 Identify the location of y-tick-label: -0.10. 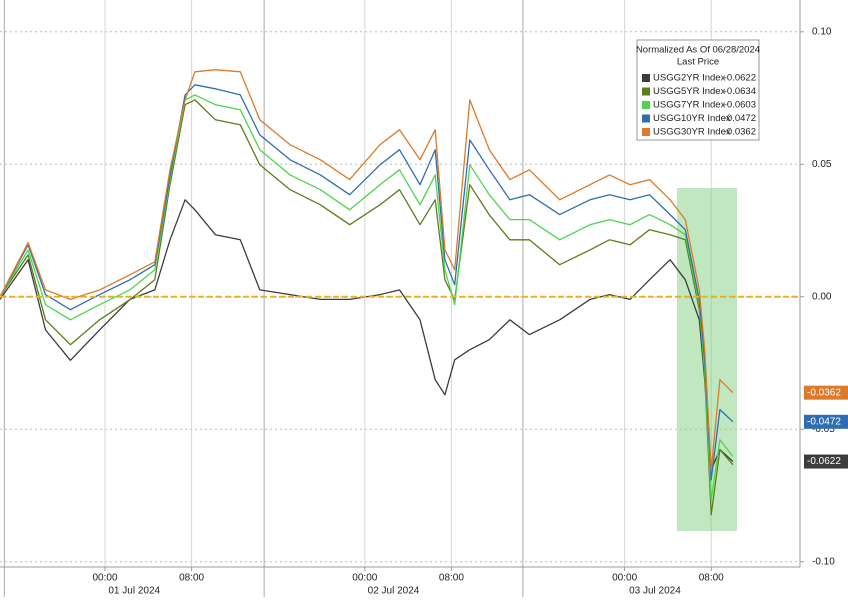
(823, 561).